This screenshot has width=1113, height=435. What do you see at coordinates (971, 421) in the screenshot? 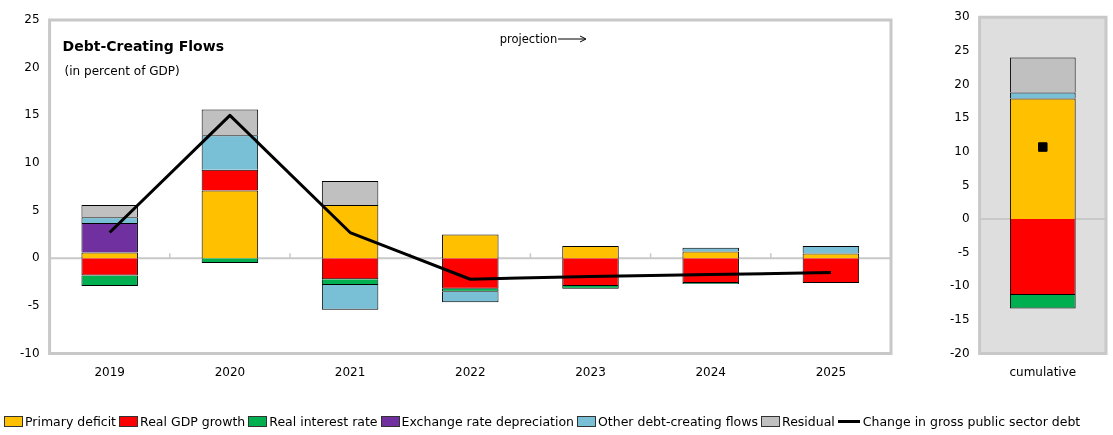
I see `legend-label: Change in gross public sector debt` at bounding box center [971, 421].